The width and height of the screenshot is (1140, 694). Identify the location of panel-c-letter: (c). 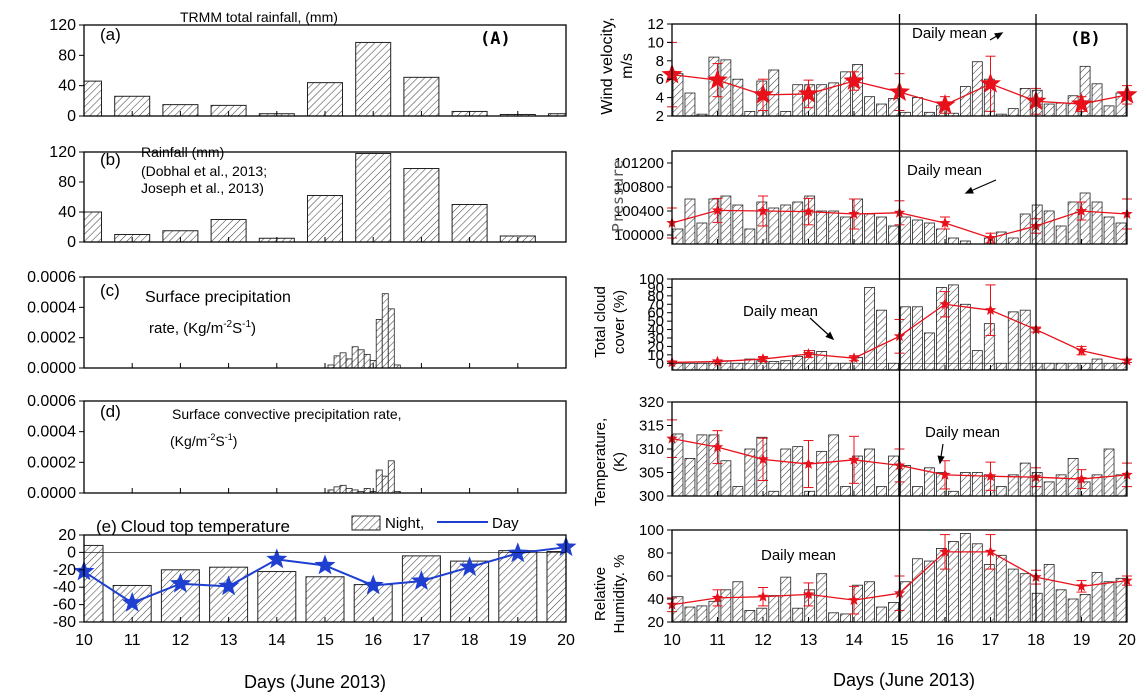
(110, 290).